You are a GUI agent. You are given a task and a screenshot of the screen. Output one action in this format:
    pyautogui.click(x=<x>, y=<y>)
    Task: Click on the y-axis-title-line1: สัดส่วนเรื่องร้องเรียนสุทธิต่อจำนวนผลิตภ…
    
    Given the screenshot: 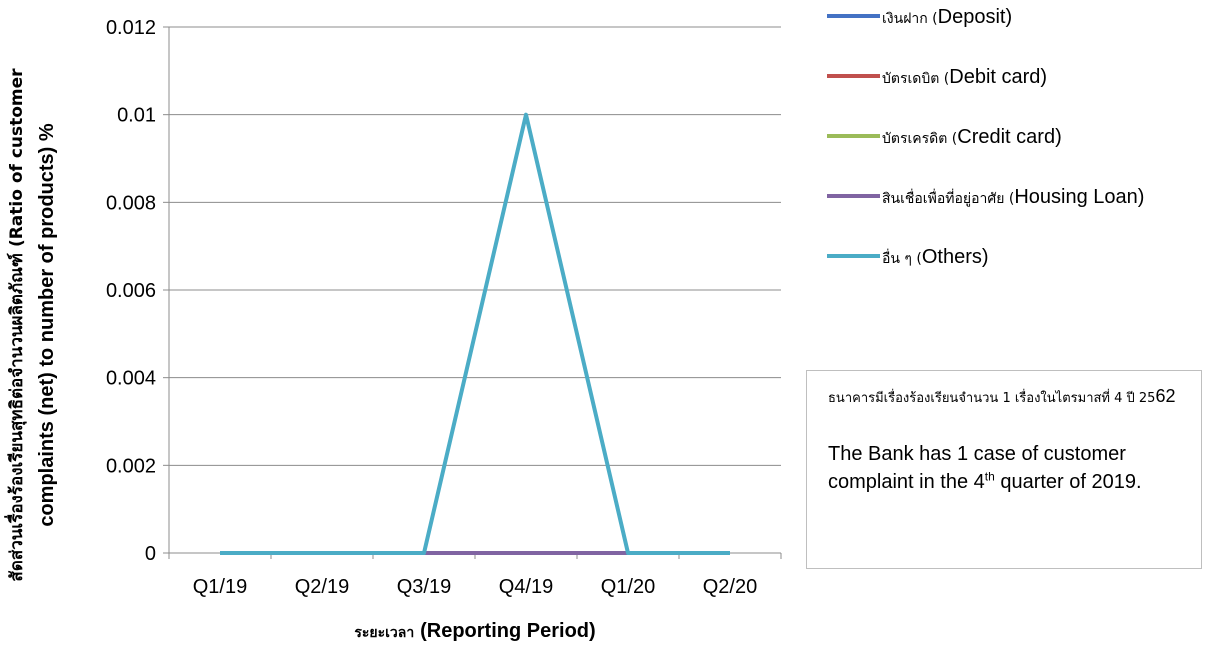 What is the action you would take?
    pyautogui.click(x=15, y=325)
    